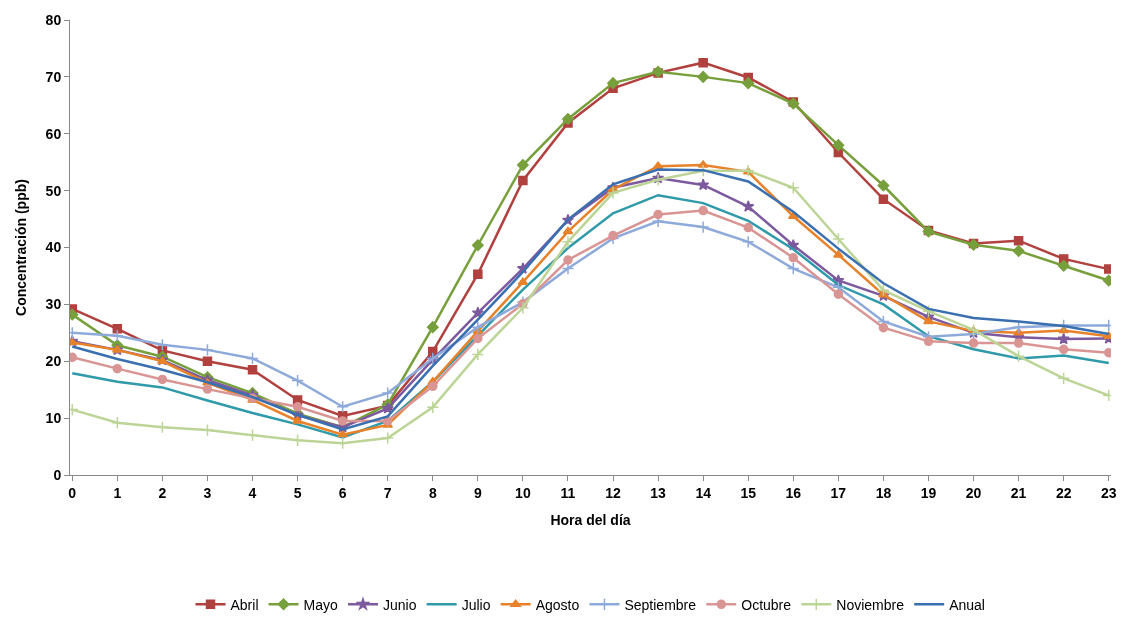  Describe the element at coordinates (252, 492) in the screenshot. I see `x-tick-label: 4` at that location.